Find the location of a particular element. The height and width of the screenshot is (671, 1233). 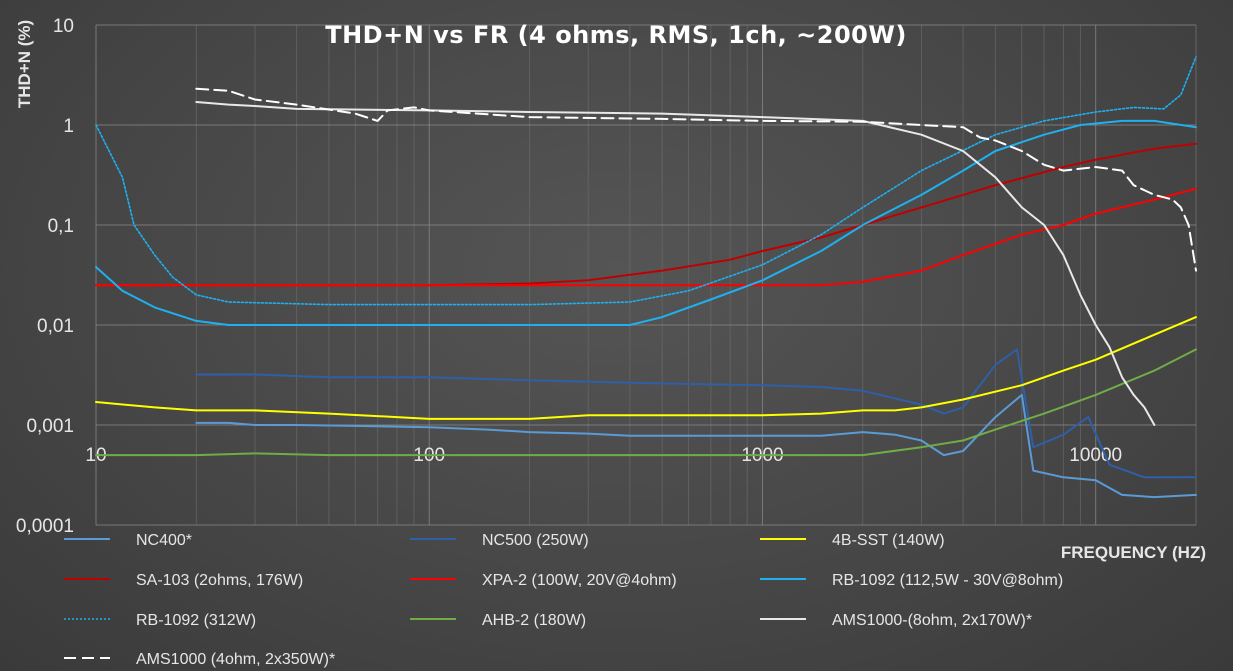

legend-label: 4B-SST (140W) is located at coordinates (888, 540).